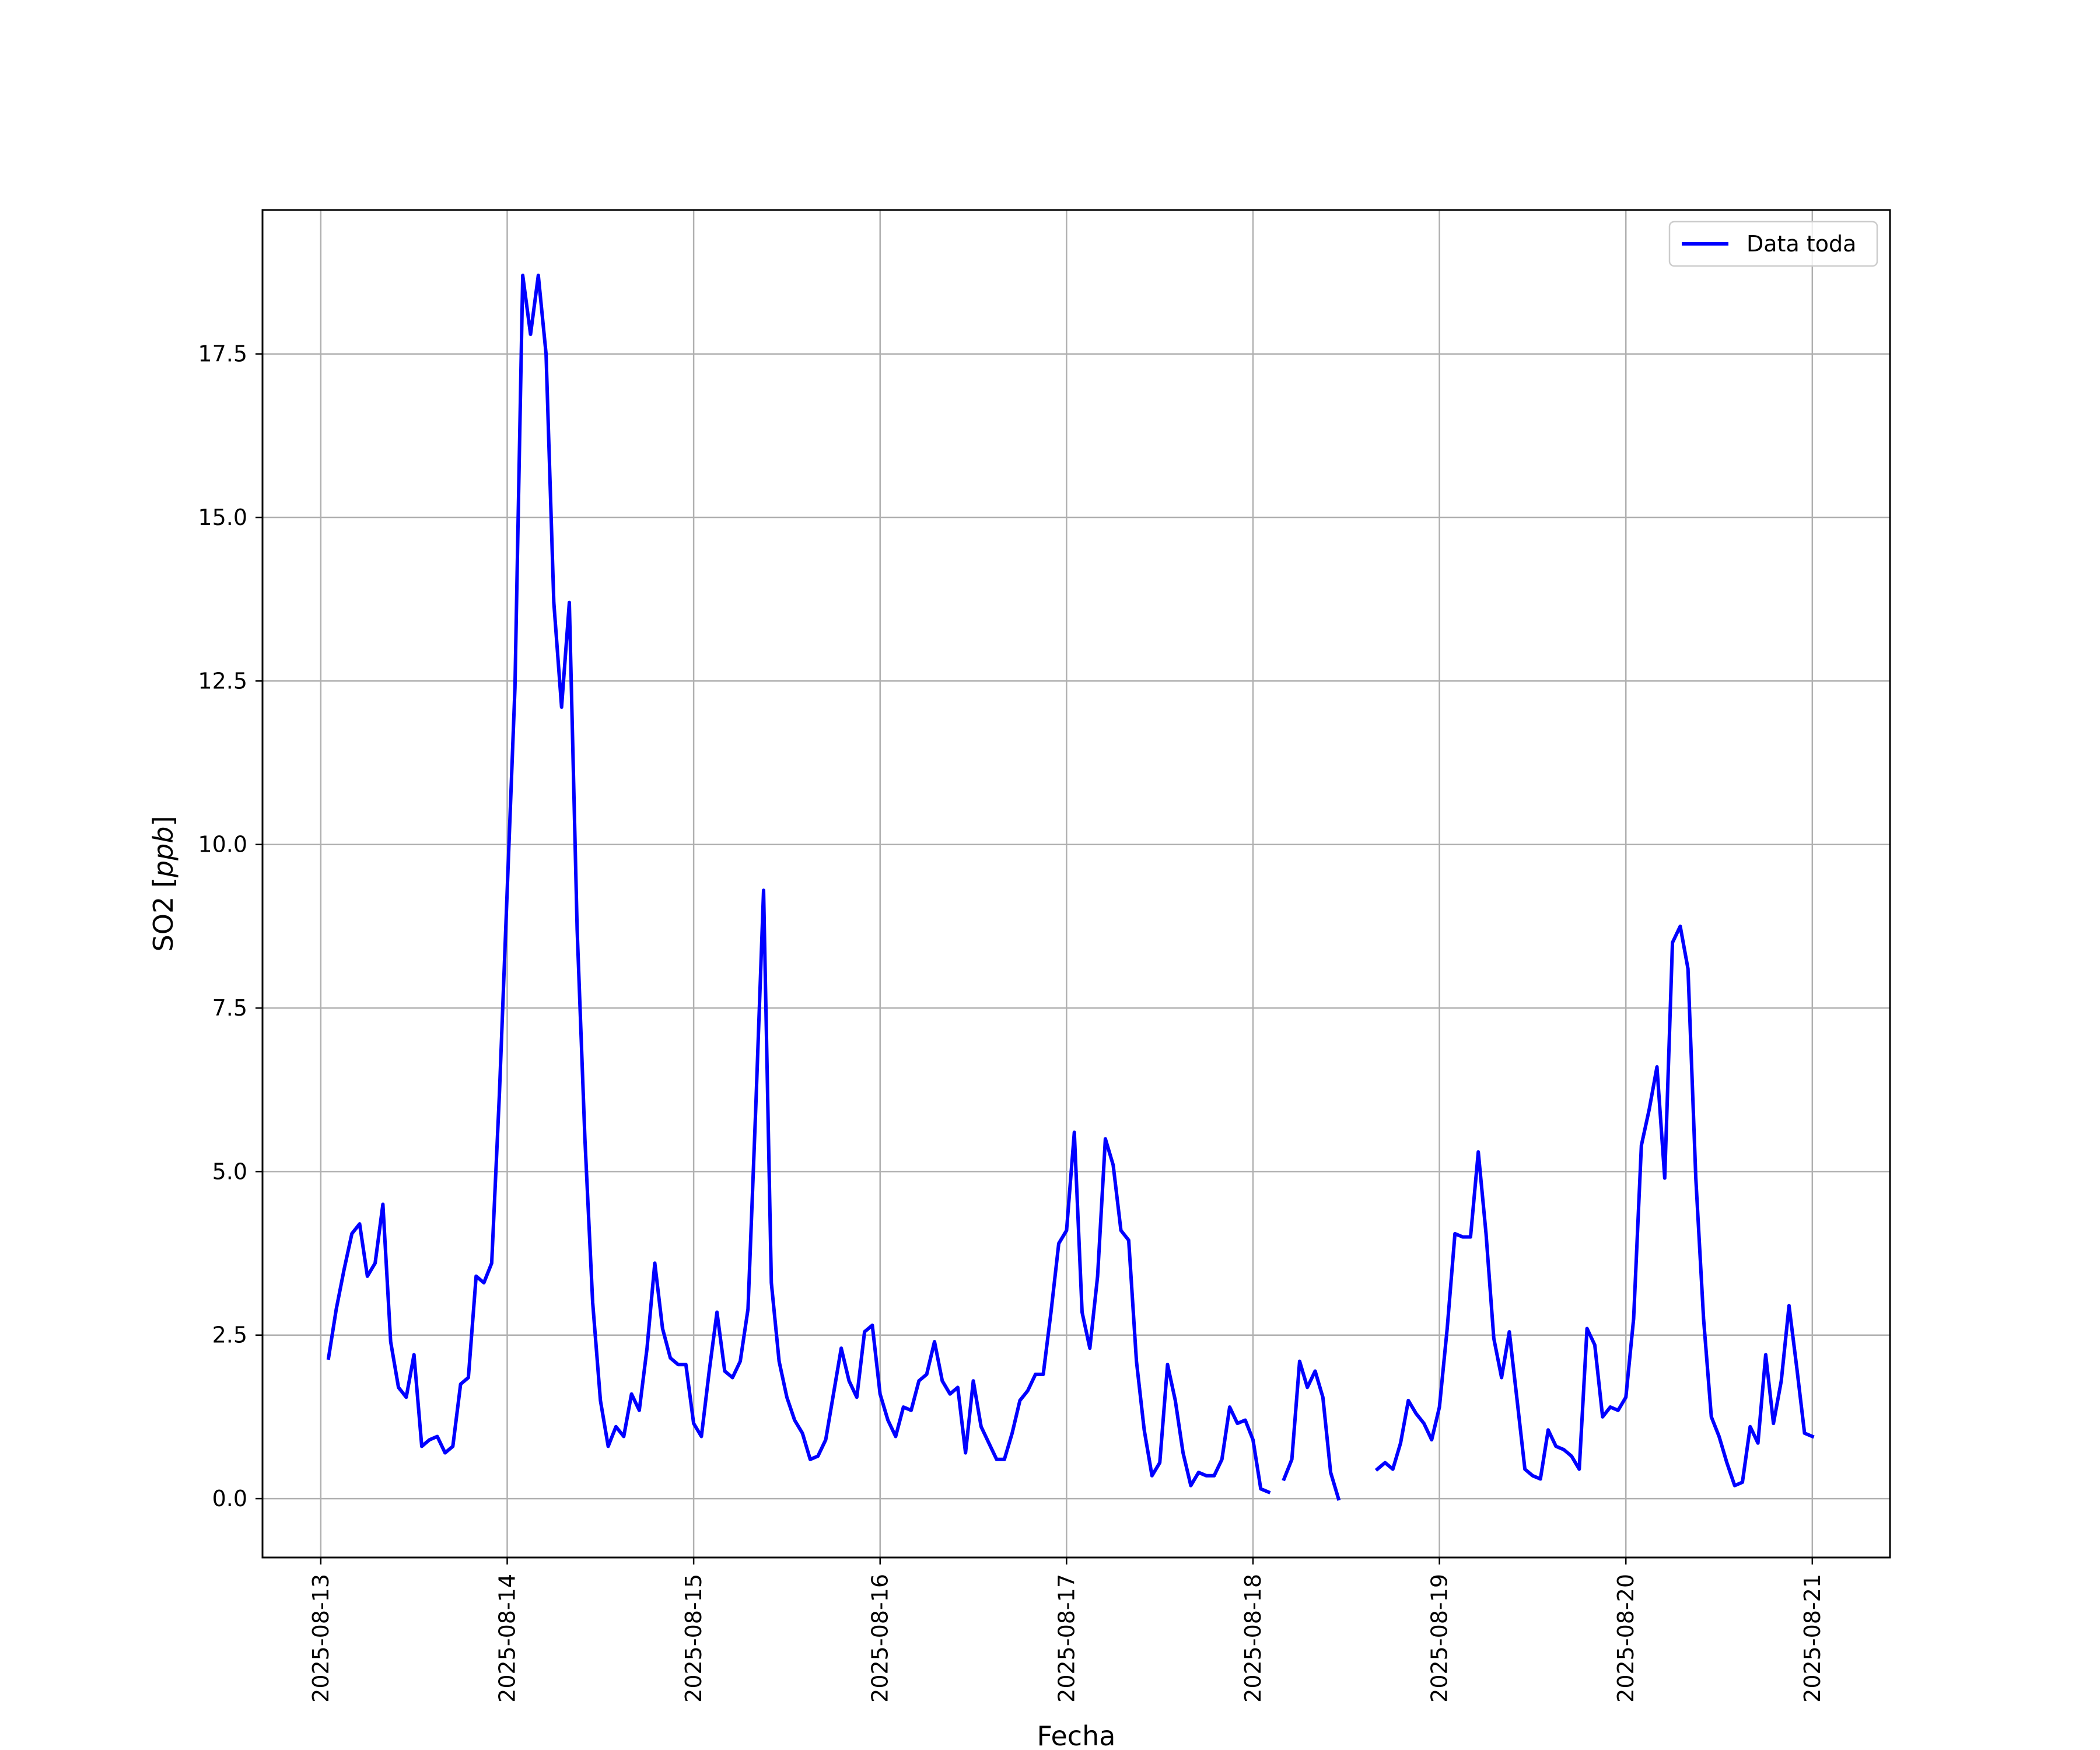 This screenshot has width=2100, height=1750. I want to click on legend: Data toda, so click(1773, 243).